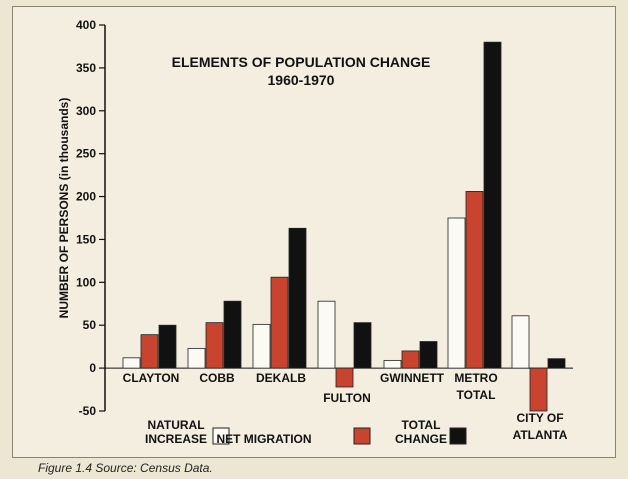 Image resolution: width=628 pixels, height=479 pixels. What do you see at coordinates (175, 425) in the screenshot?
I see `legend-label: NATURAL` at bounding box center [175, 425].